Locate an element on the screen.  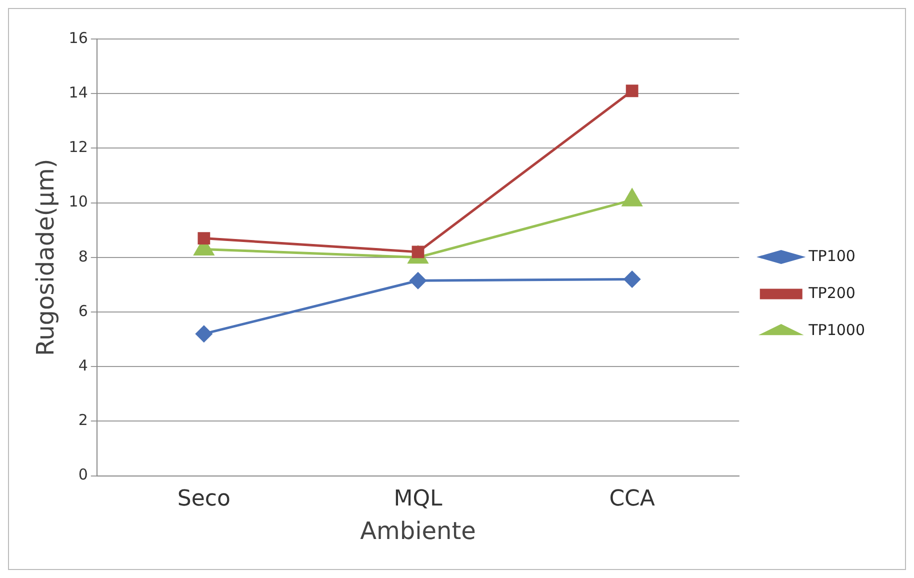
y-tick-label: 8 is located at coordinates (83, 256).